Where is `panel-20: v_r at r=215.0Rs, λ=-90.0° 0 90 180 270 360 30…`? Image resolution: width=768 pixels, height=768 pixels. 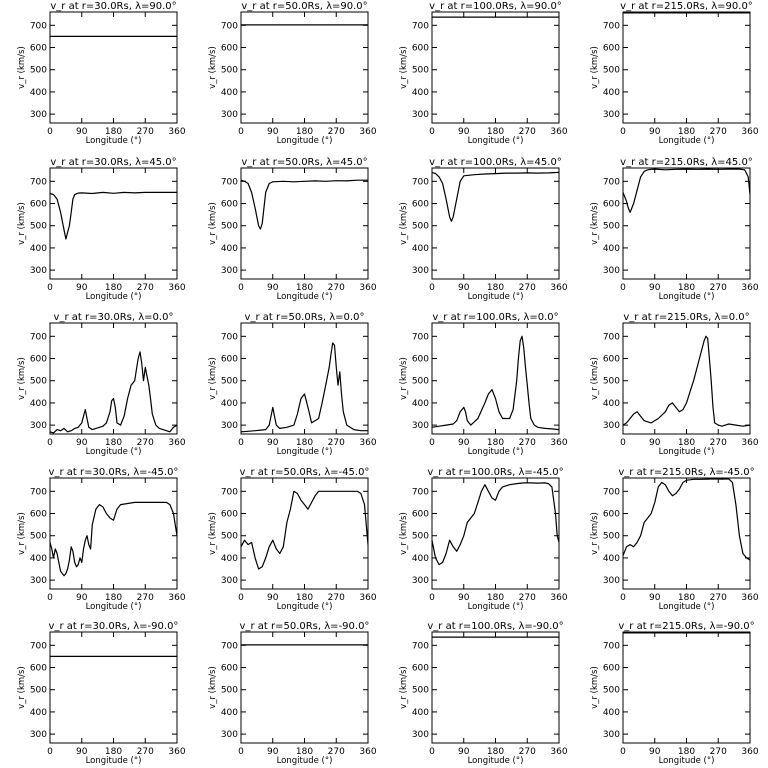
panel-20: v_r at r=215.0Rs, λ=-90.0° 0 90 180 270 360 30… is located at coordinates (674, 693).